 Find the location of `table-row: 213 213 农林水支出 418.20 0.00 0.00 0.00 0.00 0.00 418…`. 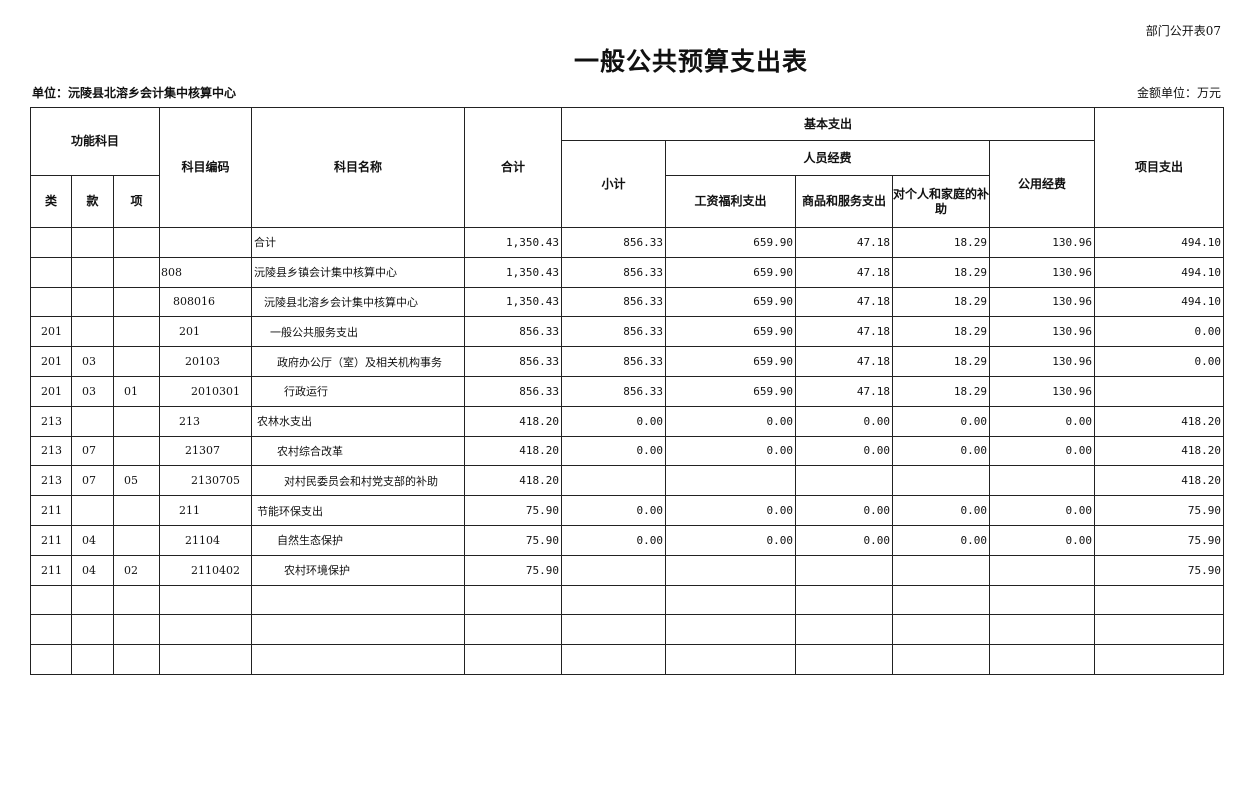

table-row: 213 213 农林水支出 418.20 0.00 0.00 0.00 0.00 0.00 418… is located at coordinates (627, 421).